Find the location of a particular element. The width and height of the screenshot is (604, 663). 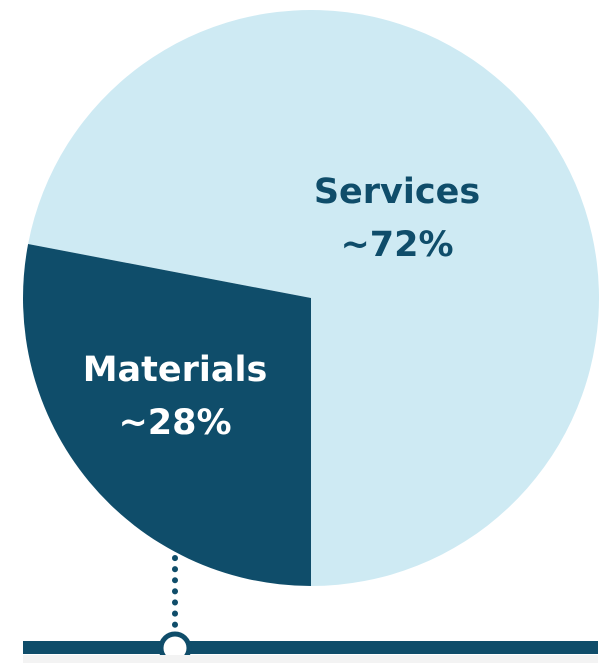

materials-label: Materials is located at coordinates (175, 370).